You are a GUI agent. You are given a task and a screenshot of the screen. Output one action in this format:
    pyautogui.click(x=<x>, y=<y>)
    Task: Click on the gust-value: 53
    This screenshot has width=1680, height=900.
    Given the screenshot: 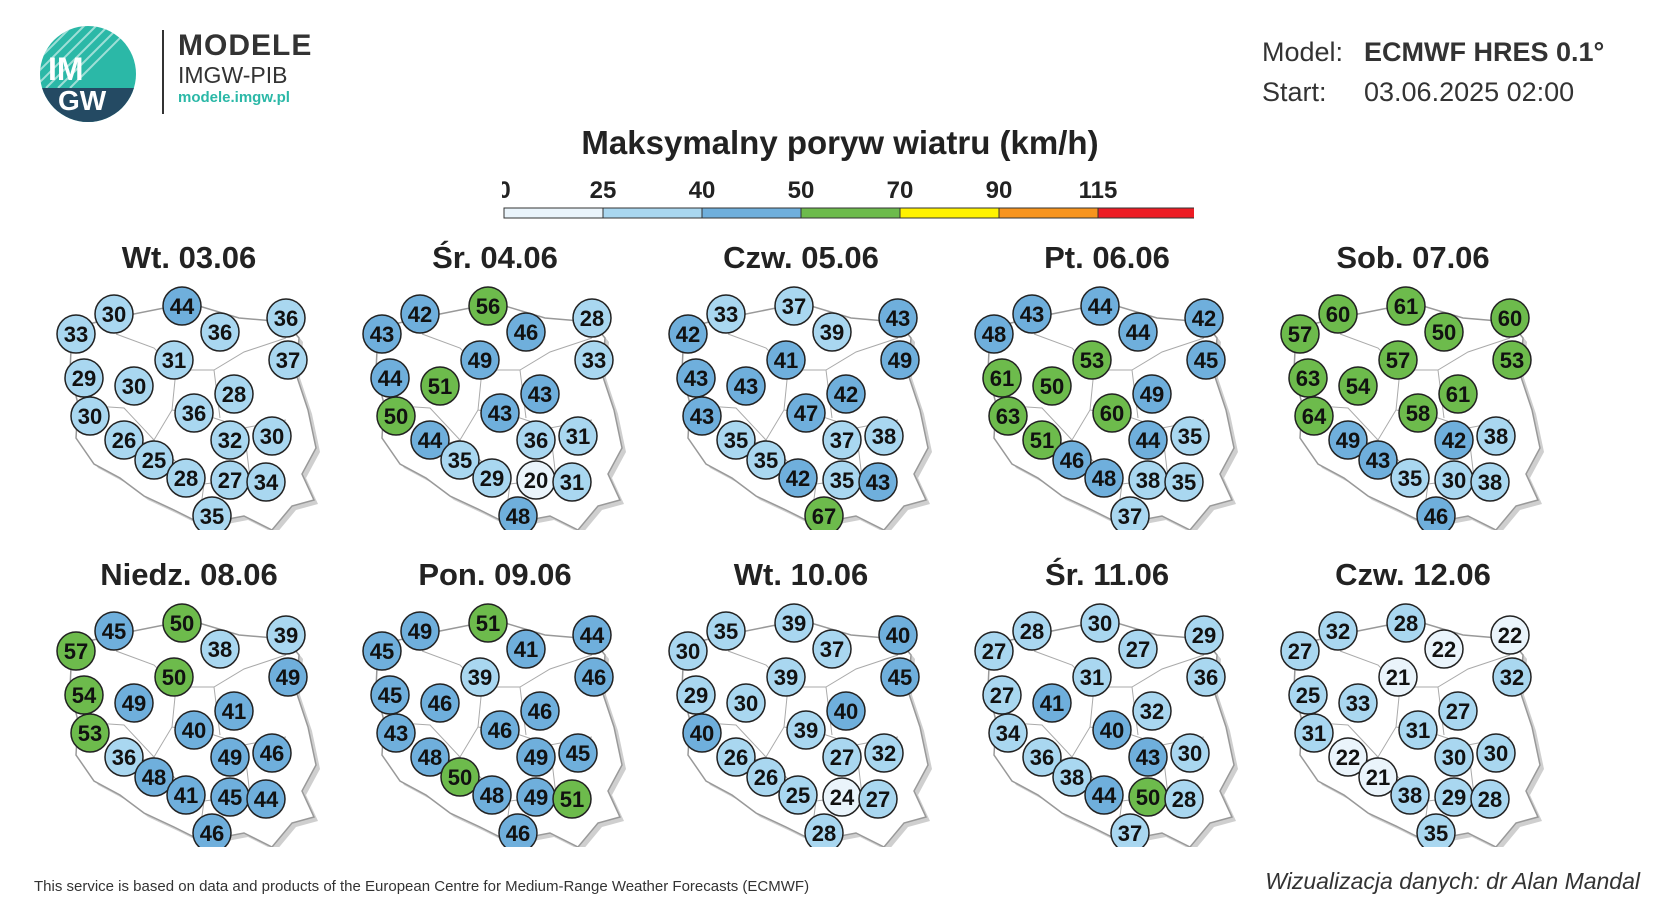 What is the action you would take?
    pyautogui.click(x=1512, y=360)
    